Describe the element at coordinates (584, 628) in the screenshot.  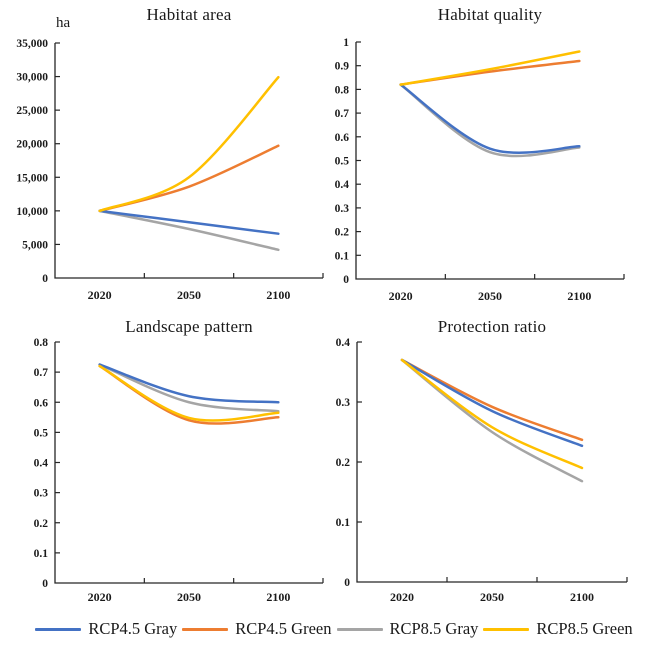
I see `legend-label: RCP8.5 Green` at that location.